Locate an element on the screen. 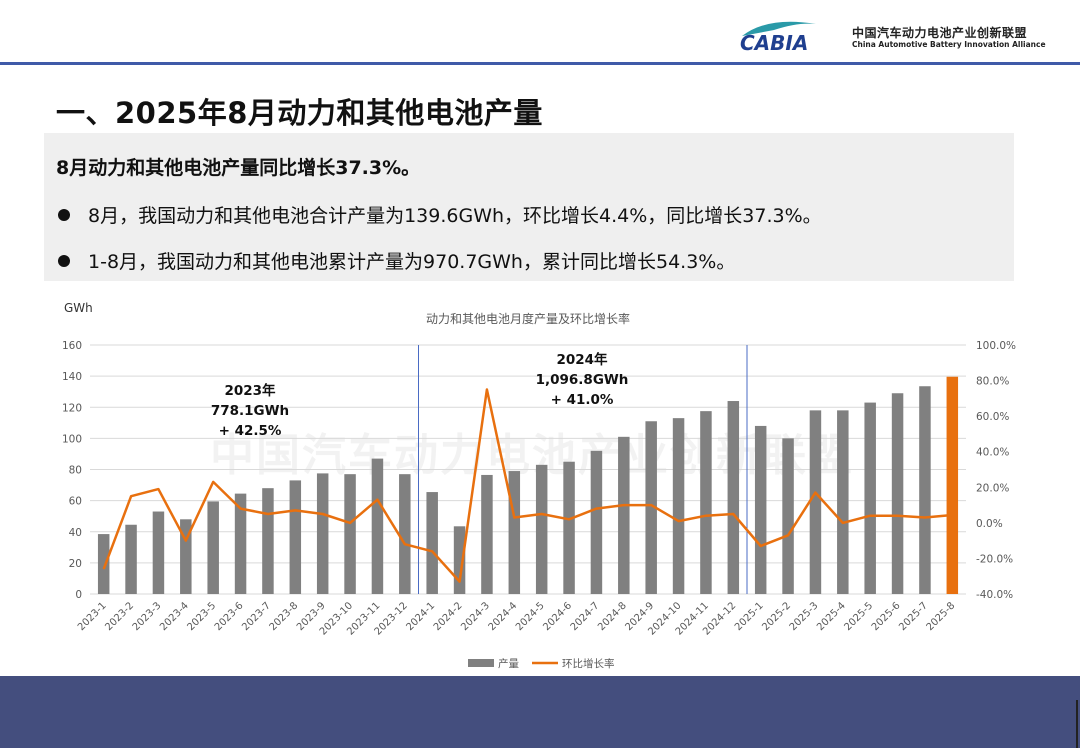 This screenshot has width=1080, height=748. x-tick-label: 2025-3 is located at coordinates (804, 616).